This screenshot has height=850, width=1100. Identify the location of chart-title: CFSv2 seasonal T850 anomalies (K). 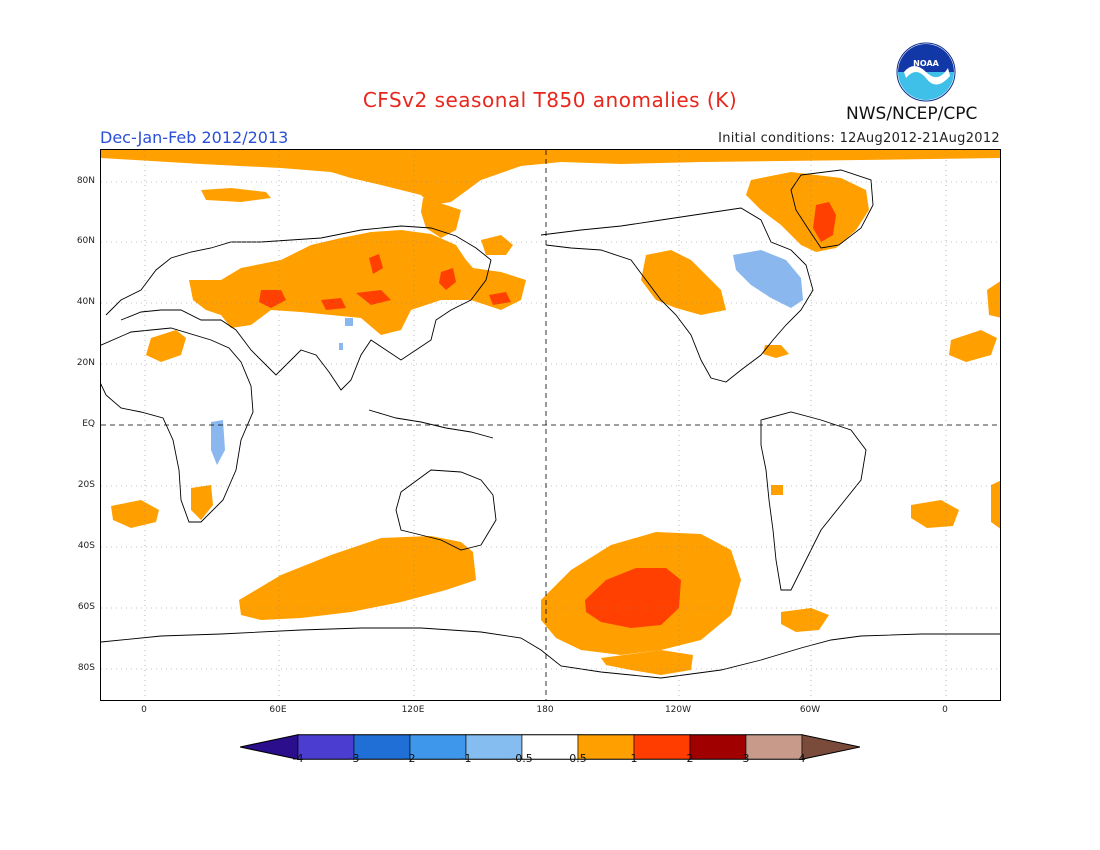
(550, 100).